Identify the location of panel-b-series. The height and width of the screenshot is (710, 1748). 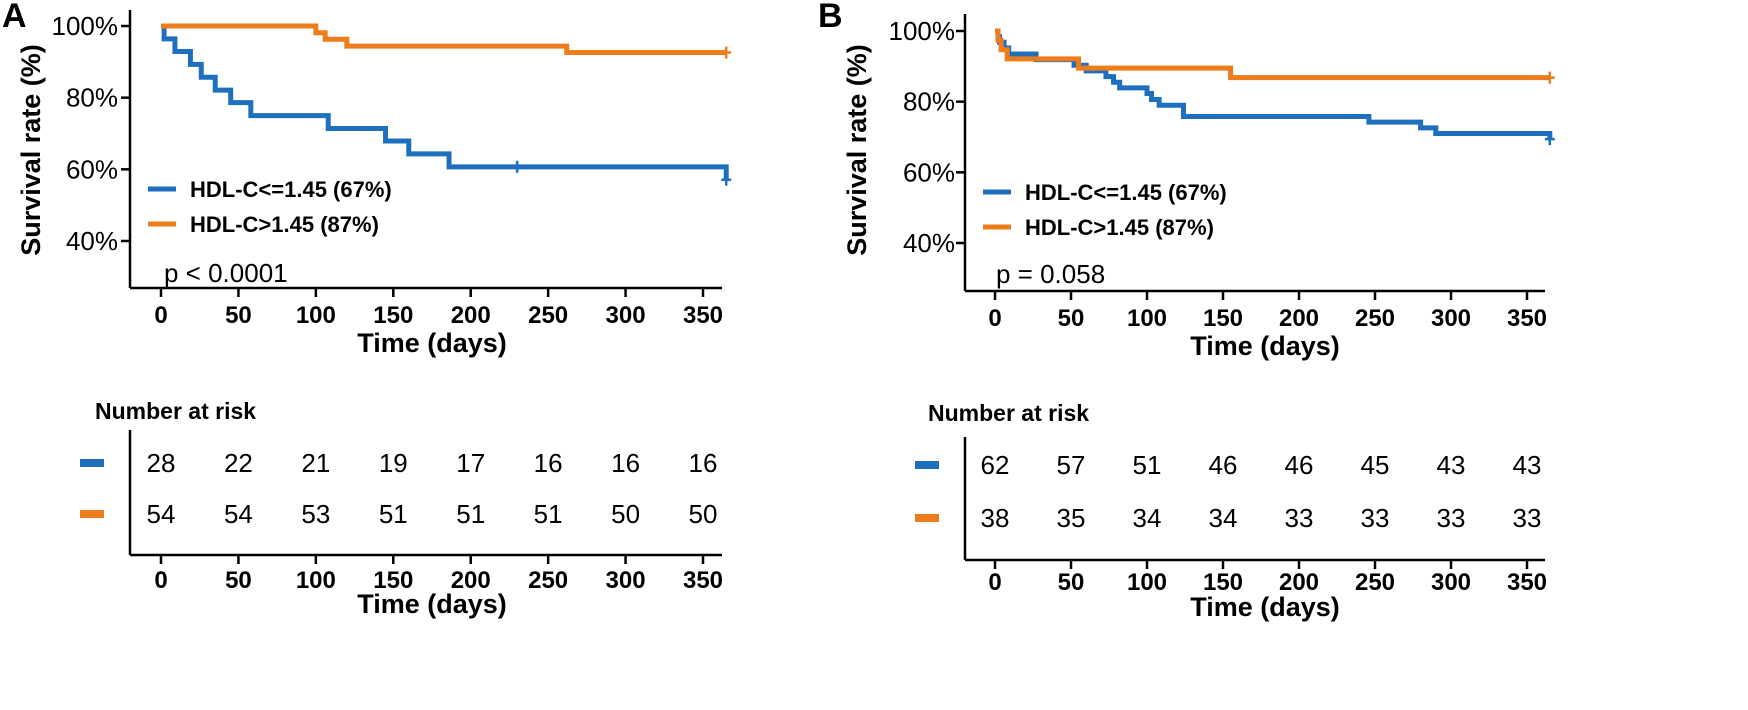
(1275, 87).